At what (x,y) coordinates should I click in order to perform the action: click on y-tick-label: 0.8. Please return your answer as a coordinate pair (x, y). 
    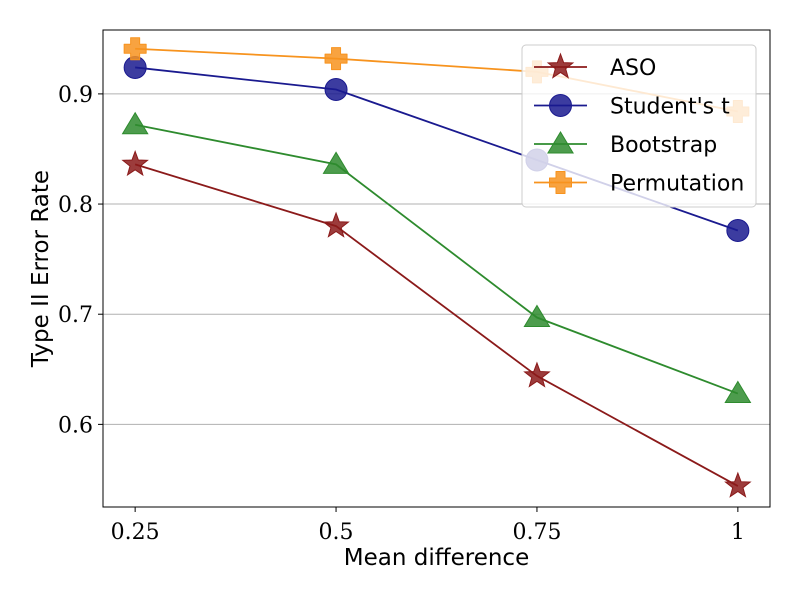
    Looking at the image, I should click on (75, 205).